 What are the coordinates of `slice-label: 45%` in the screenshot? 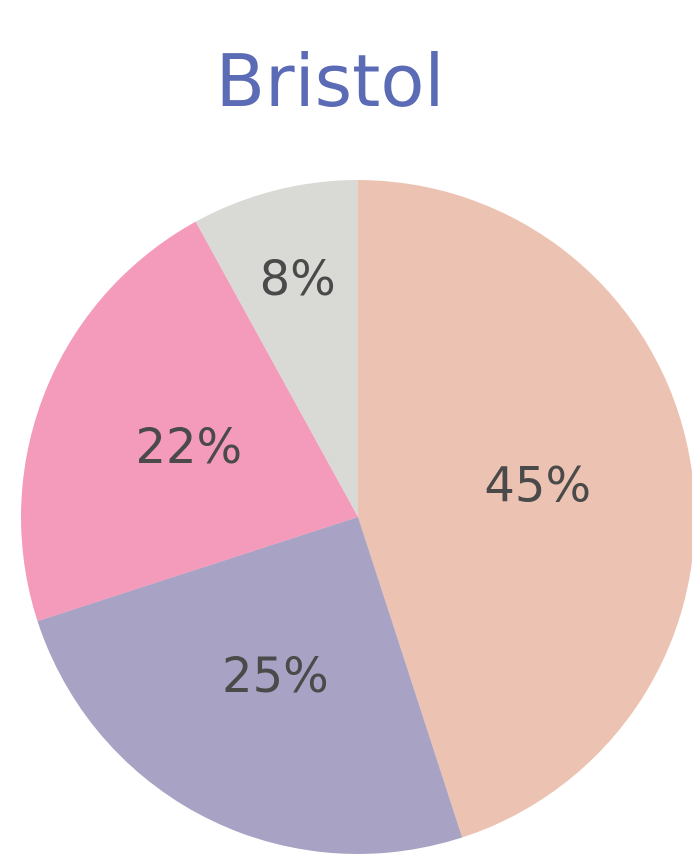 It's located at (537, 486).